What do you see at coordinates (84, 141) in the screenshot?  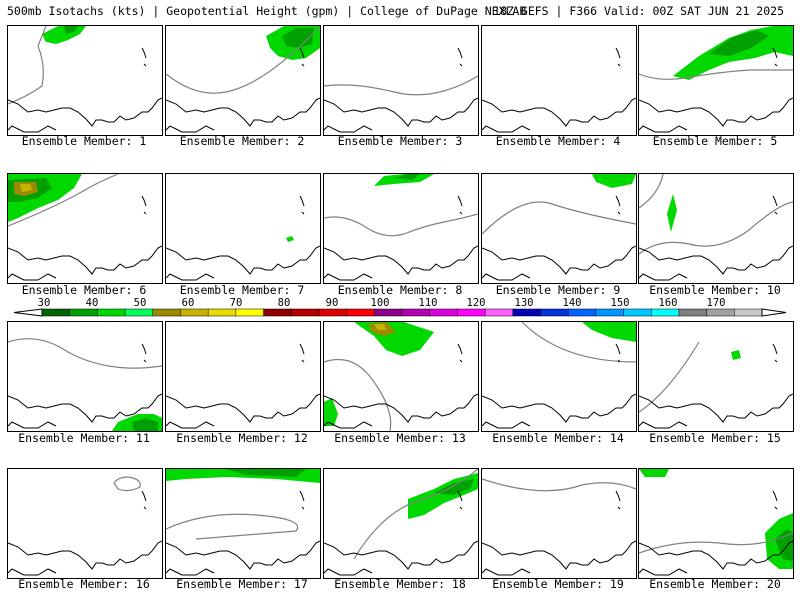 I see `ensemble-member-label: Ensemble Member: 1` at bounding box center [84, 141].